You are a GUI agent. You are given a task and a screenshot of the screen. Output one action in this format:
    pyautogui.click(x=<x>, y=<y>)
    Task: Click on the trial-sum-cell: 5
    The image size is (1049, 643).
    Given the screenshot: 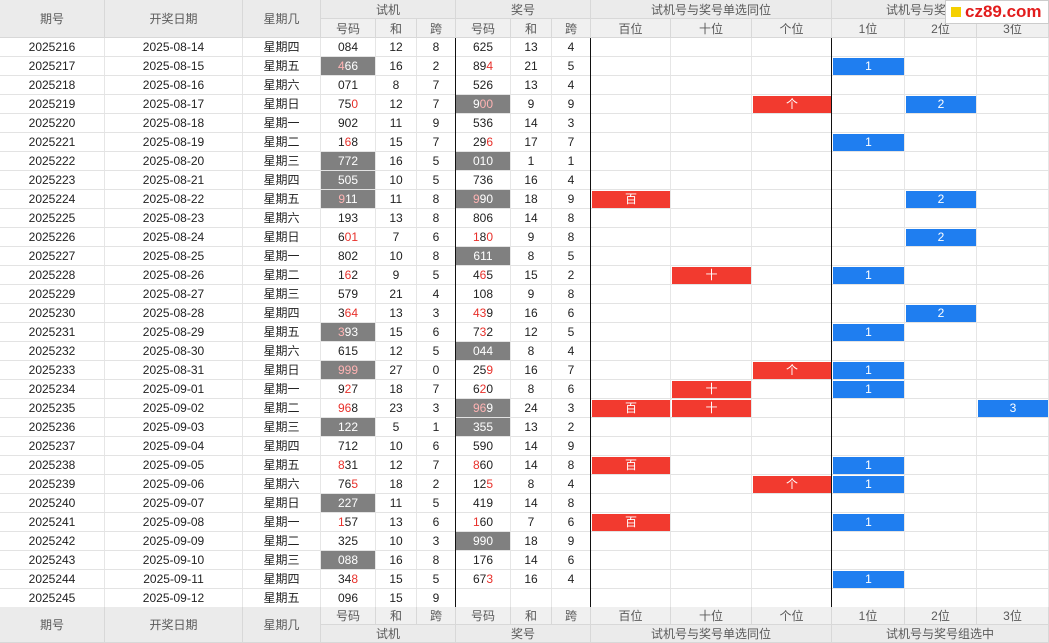 What is the action you would take?
    pyautogui.click(x=396, y=427)
    